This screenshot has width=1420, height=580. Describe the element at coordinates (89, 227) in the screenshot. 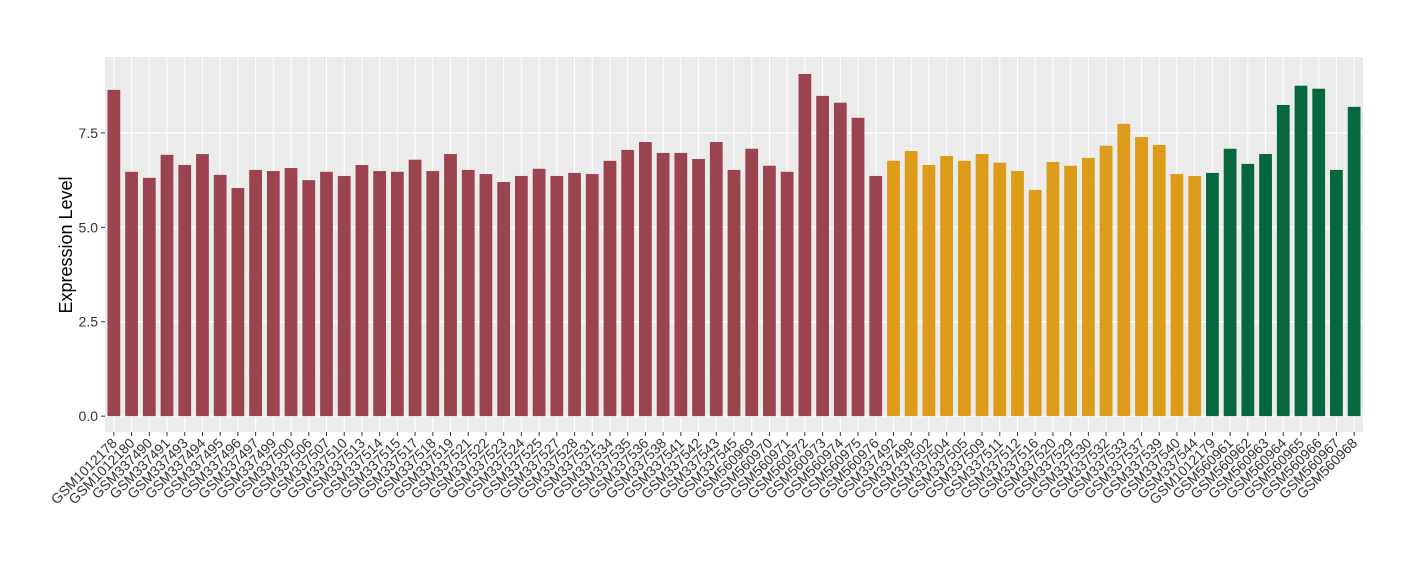

I see `y-tick-label: 5.0` at that location.